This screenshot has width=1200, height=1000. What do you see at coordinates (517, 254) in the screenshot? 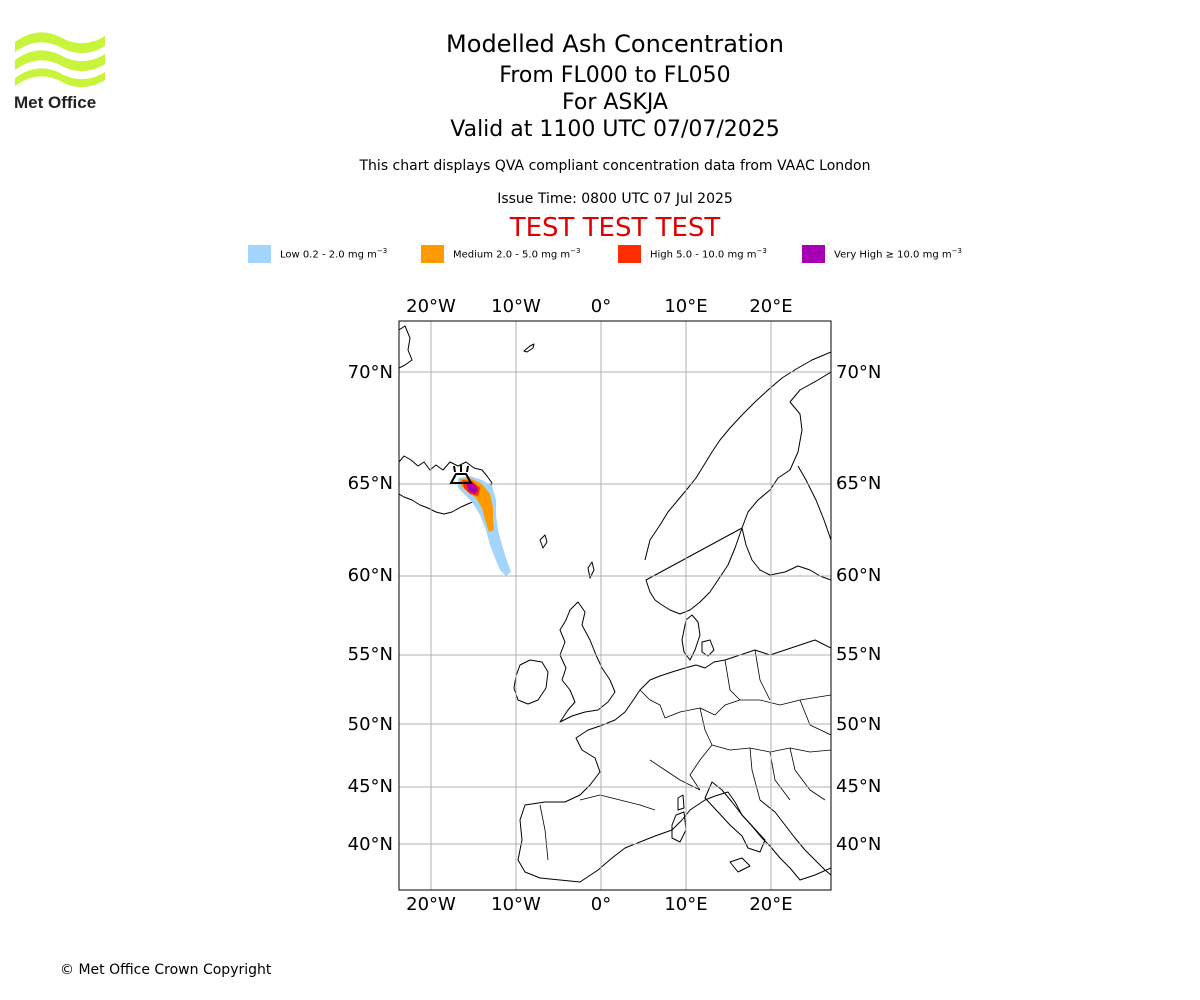
I see `legend-label-medium: Medium 2.0 - 5.0 mg m−3` at bounding box center [517, 254].